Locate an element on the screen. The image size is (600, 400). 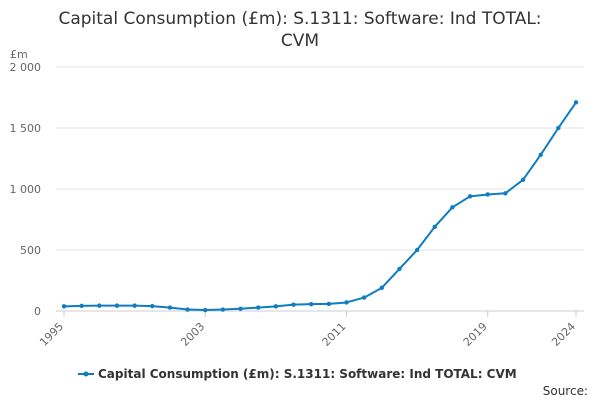
y-tick-label: 1 500 is located at coordinates (26, 128).